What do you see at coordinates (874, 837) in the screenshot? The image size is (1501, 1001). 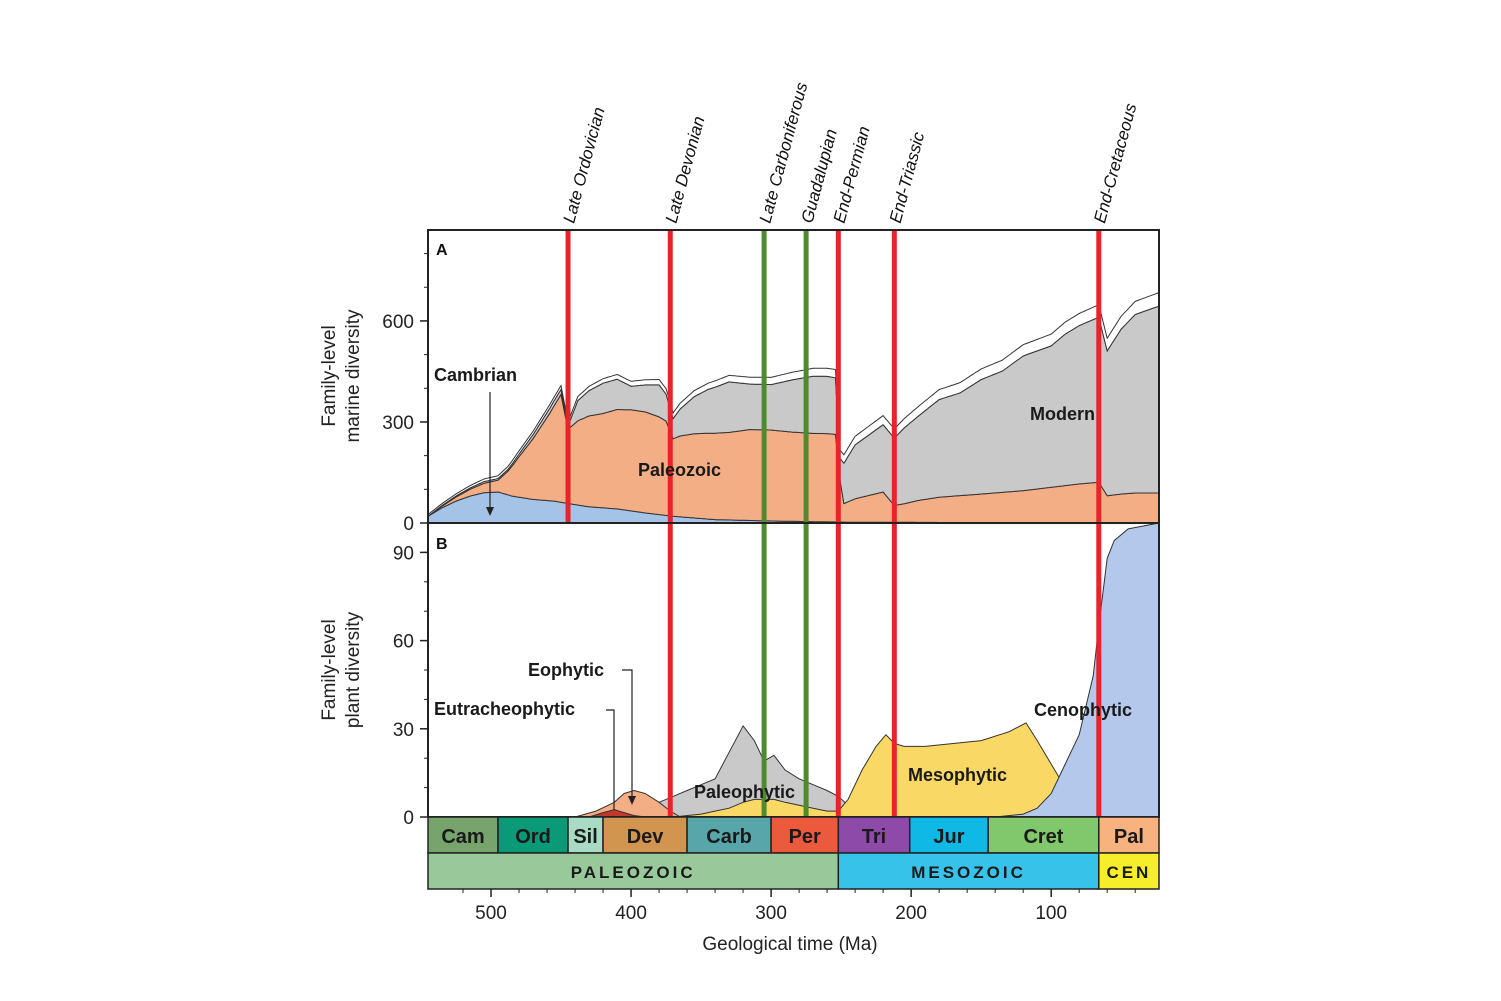 I see `period-label-tri: Tri` at bounding box center [874, 837].